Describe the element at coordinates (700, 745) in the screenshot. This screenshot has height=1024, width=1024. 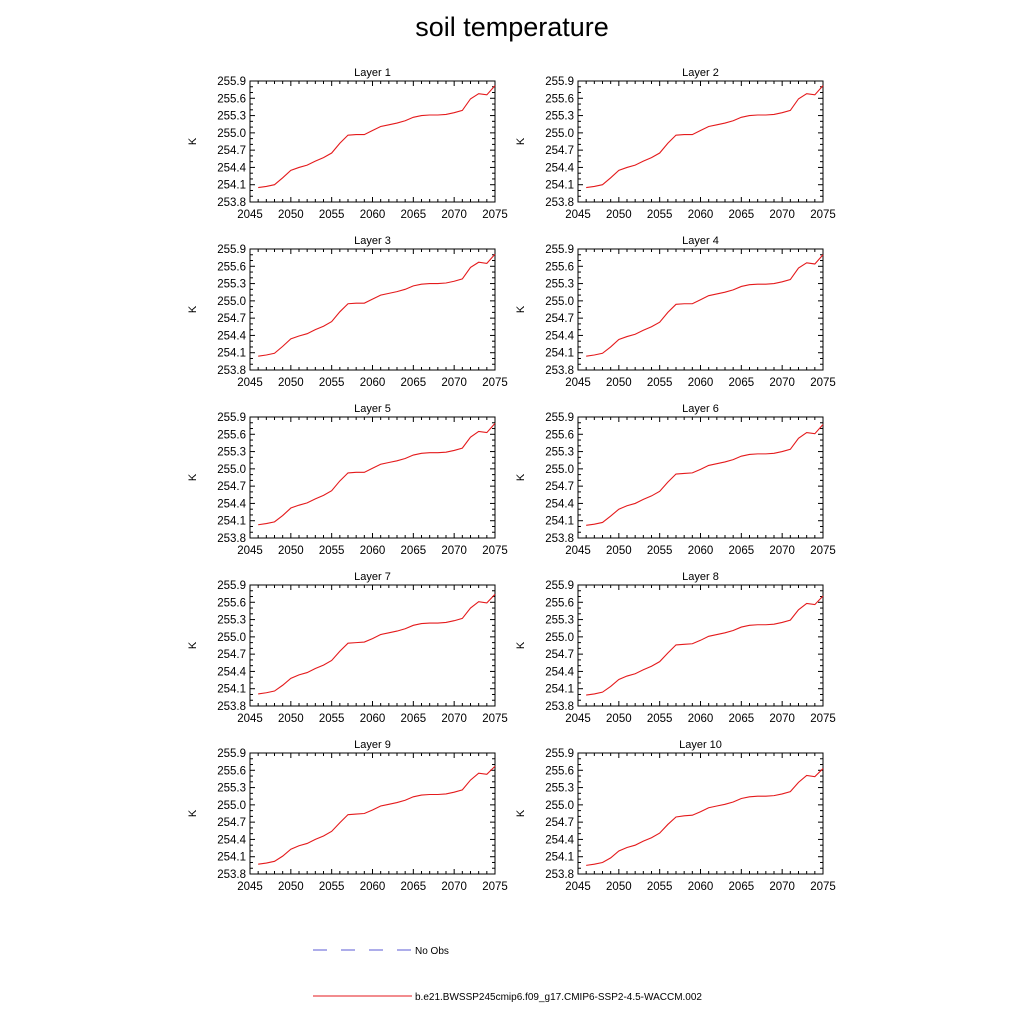
I see `panel-title: Layer 10` at that location.